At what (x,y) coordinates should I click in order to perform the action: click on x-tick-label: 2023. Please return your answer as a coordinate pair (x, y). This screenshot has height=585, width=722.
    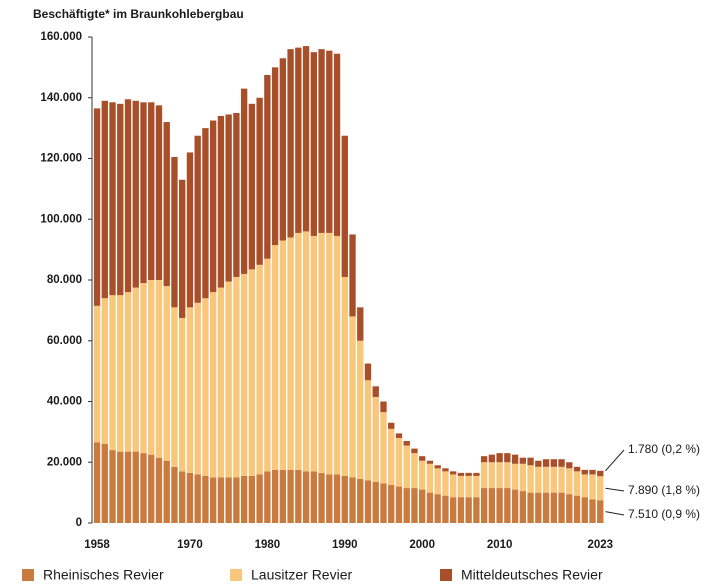
    Looking at the image, I should click on (600, 545).